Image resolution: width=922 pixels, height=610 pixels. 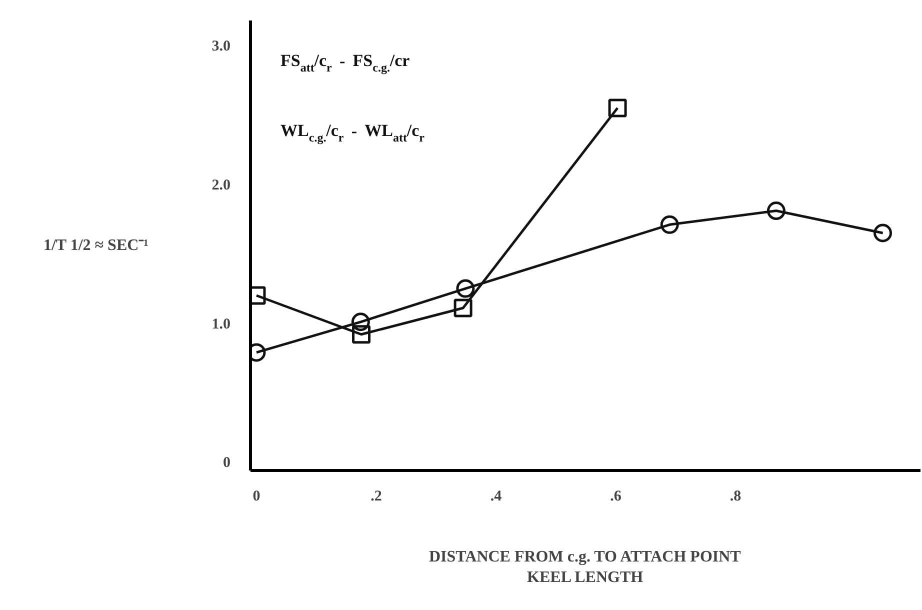 What do you see at coordinates (221, 46) in the screenshot?
I see `y-tick-label: 3.0` at bounding box center [221, 46].